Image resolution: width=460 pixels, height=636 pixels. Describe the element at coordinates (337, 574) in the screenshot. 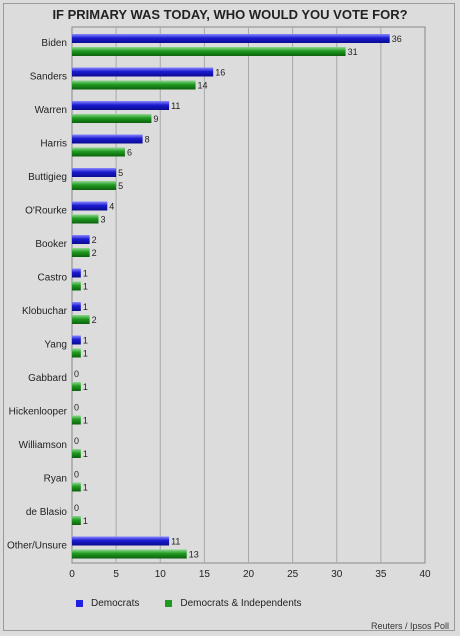

I see `x-tick-label: 30` at that location.